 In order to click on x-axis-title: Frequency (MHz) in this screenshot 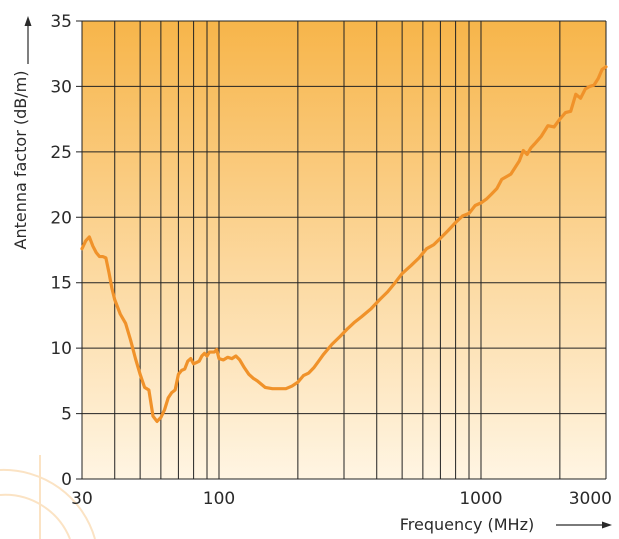, I will do `click(467, 524)`.